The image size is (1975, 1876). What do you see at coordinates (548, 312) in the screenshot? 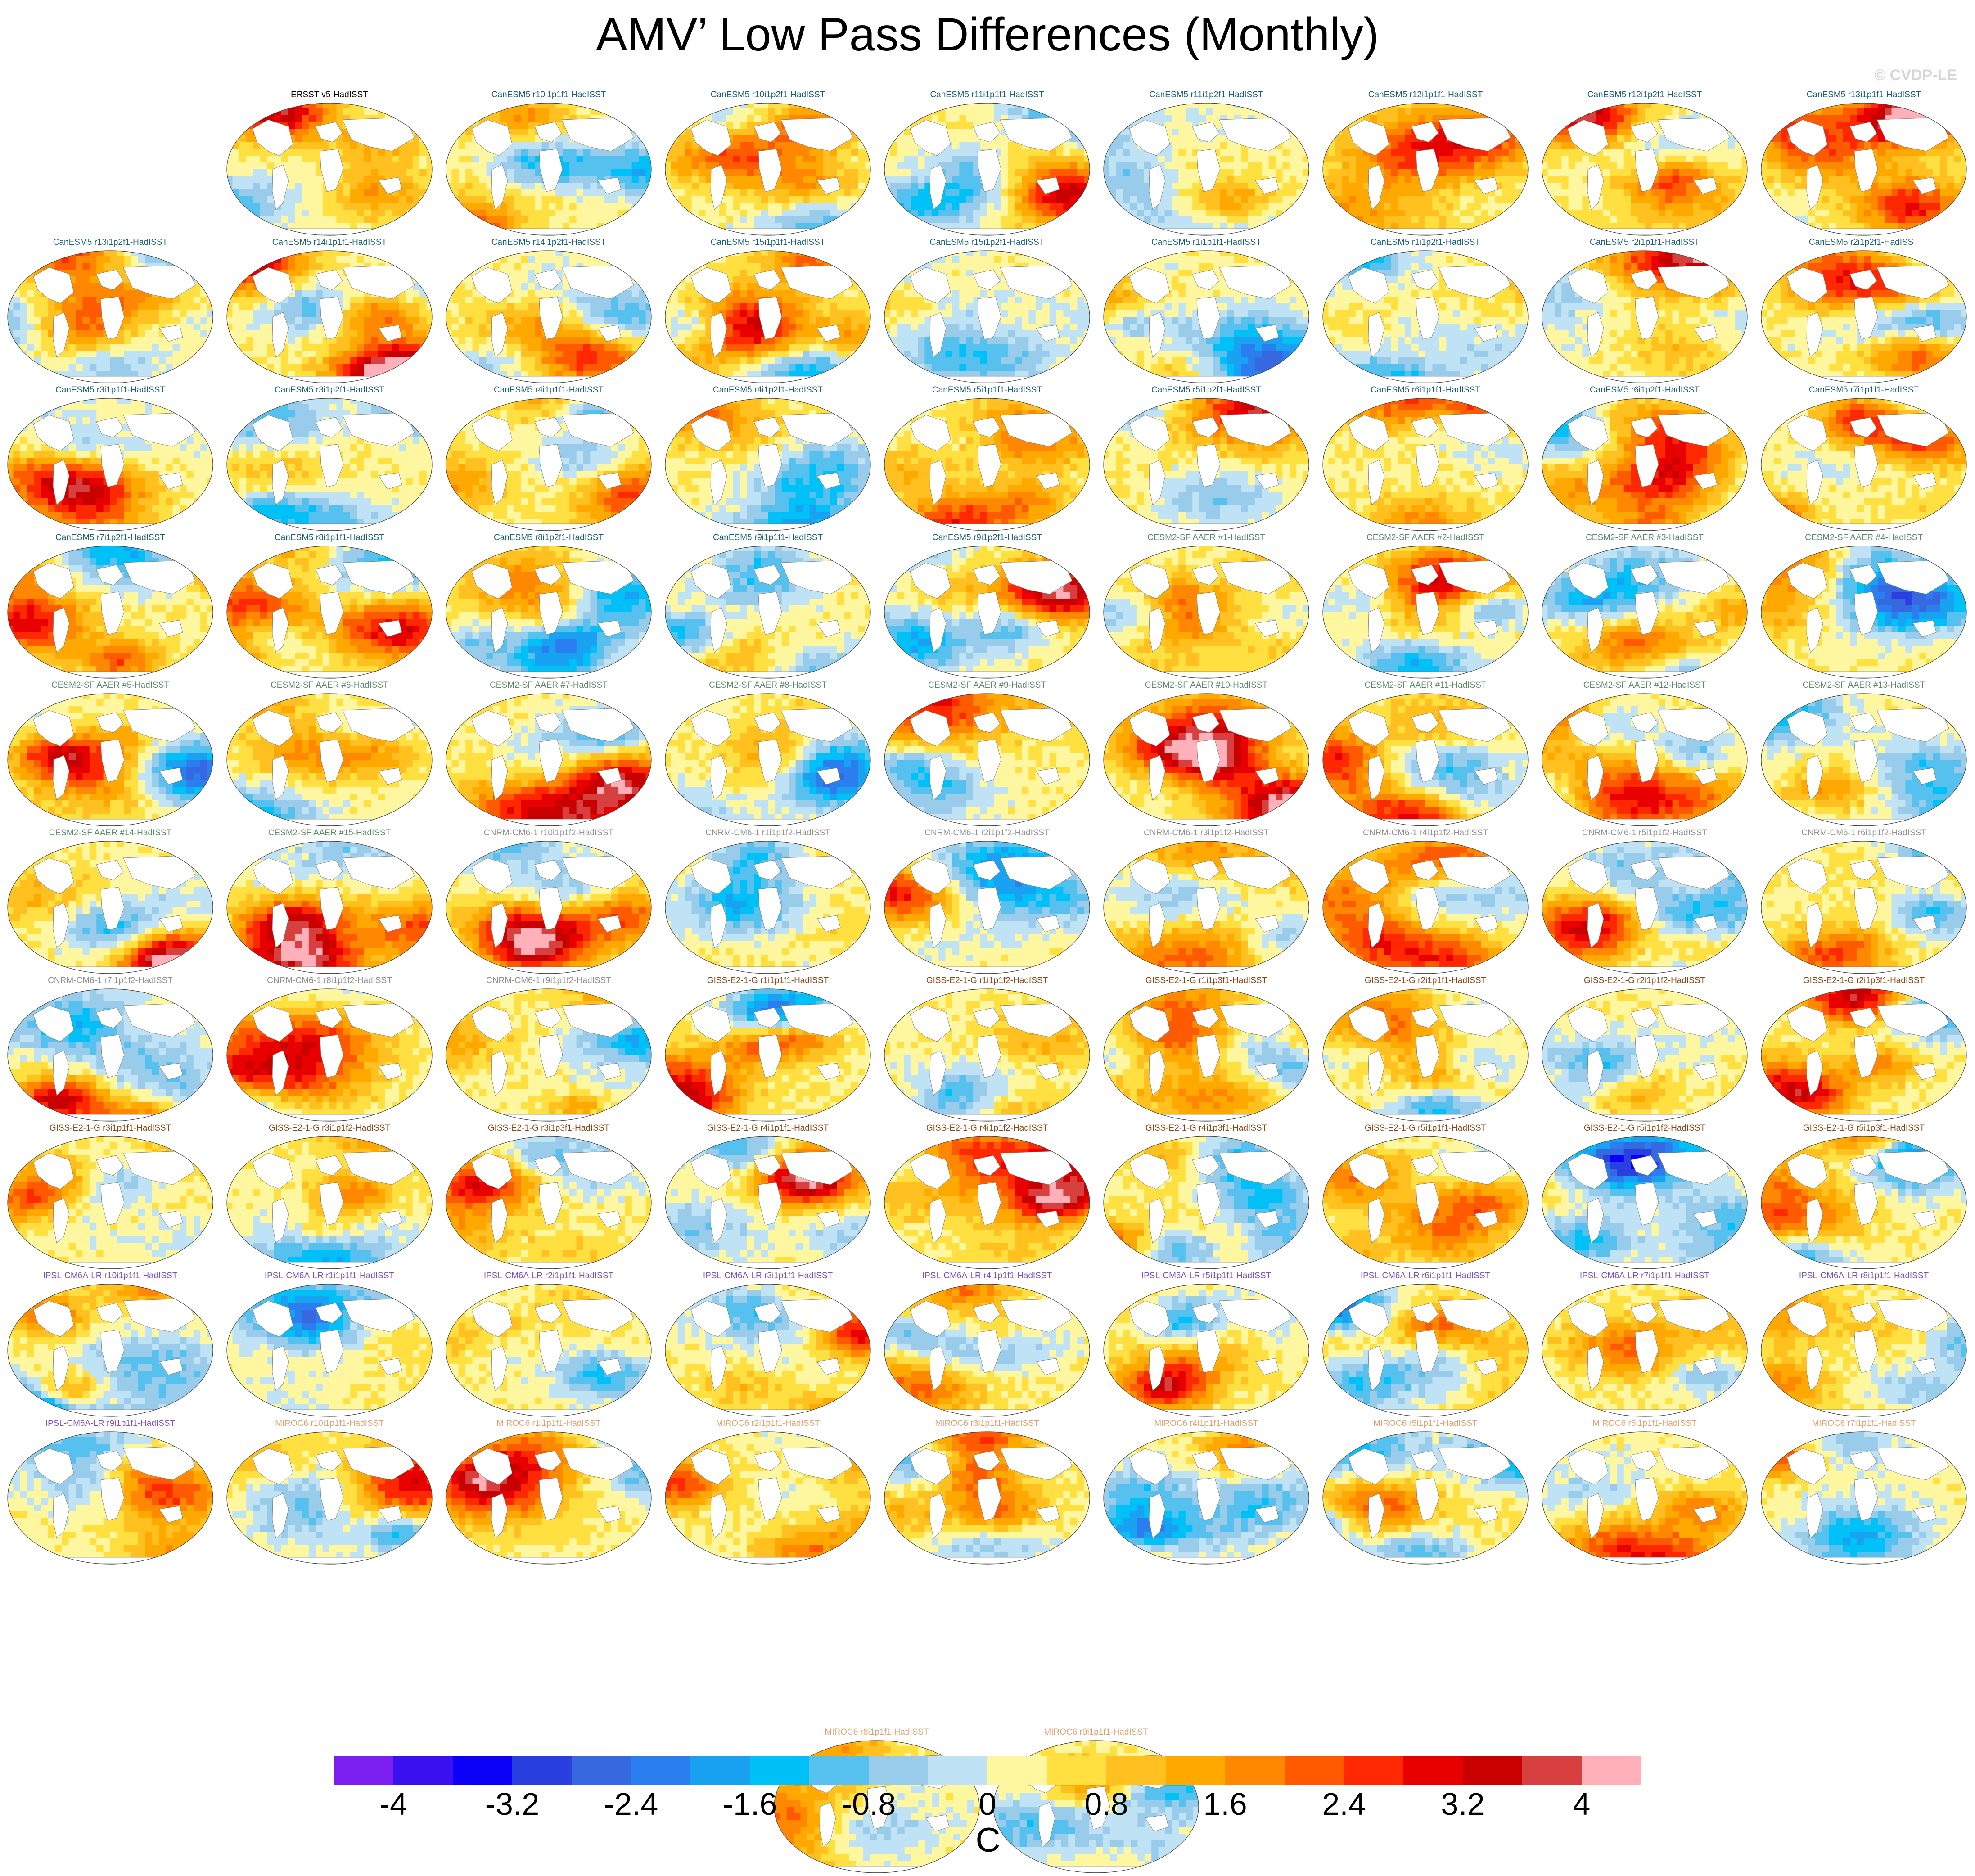
I see `map-panel: CanESM5 r14i1p2f1-HadISST` at bounding box center [548, 312].